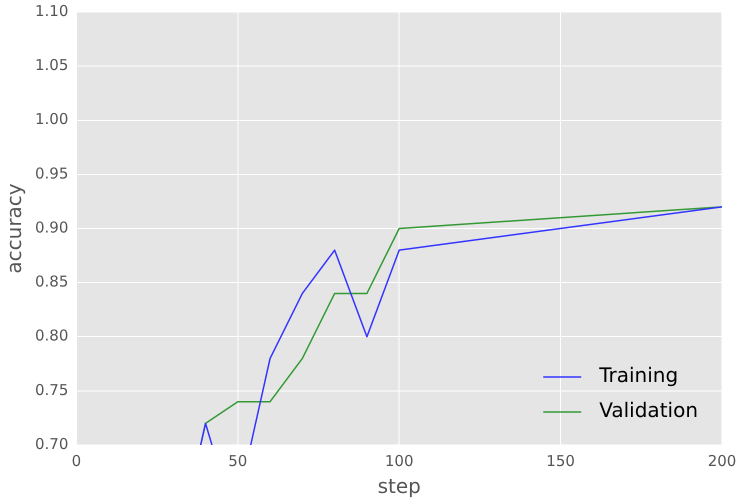  What do you see at coordinates (51, 173) in the screenshot?
I see `y-tick-label: 0.95` at bounding box center [51, 173].